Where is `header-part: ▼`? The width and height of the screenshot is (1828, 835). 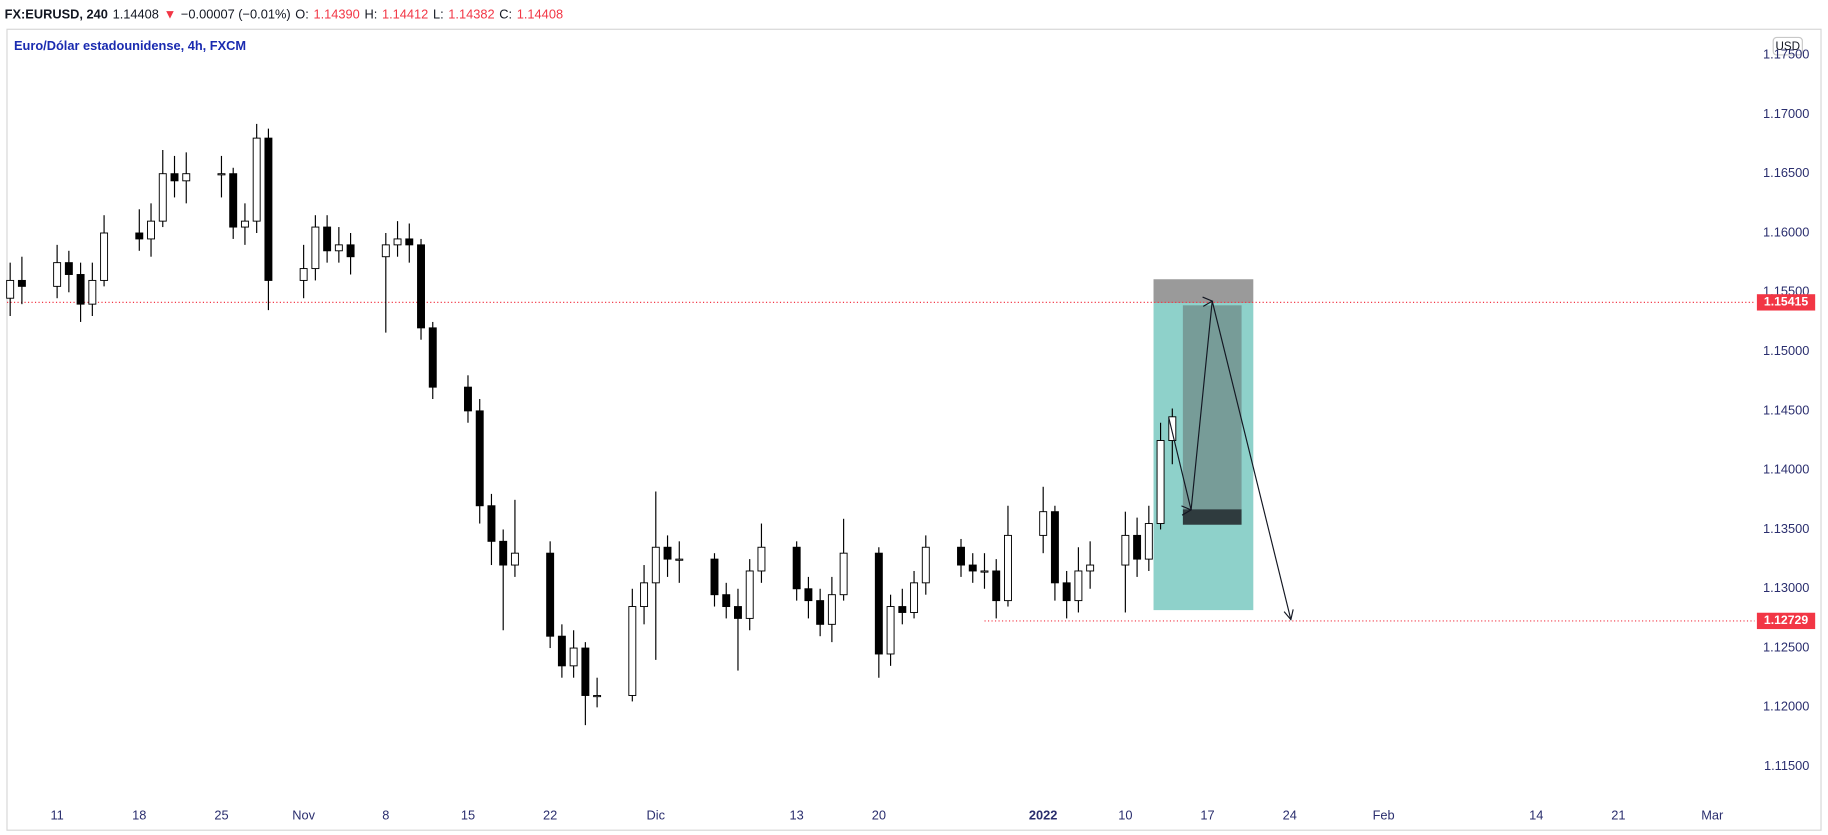 header-part: ▼ is located at coordinates (170, 14).